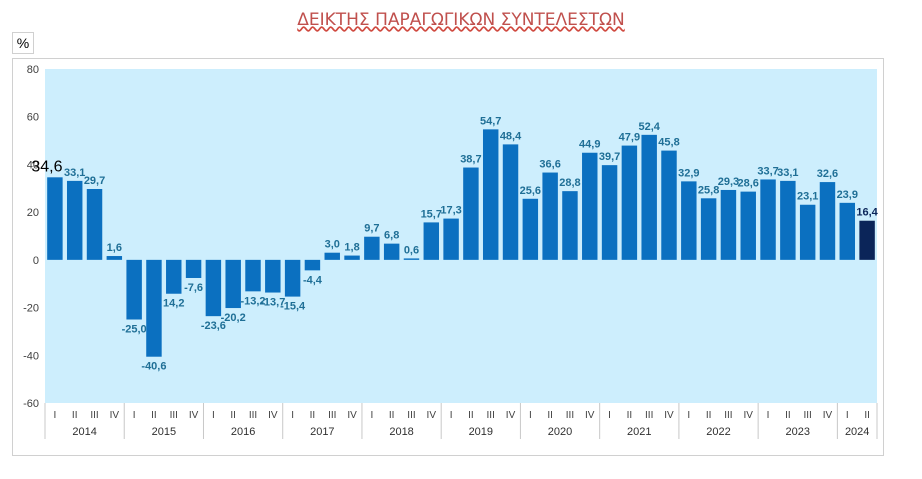 The width and height of the screenshot is (922, 479). I want to click on year-label: 2014, so click(84, 432).